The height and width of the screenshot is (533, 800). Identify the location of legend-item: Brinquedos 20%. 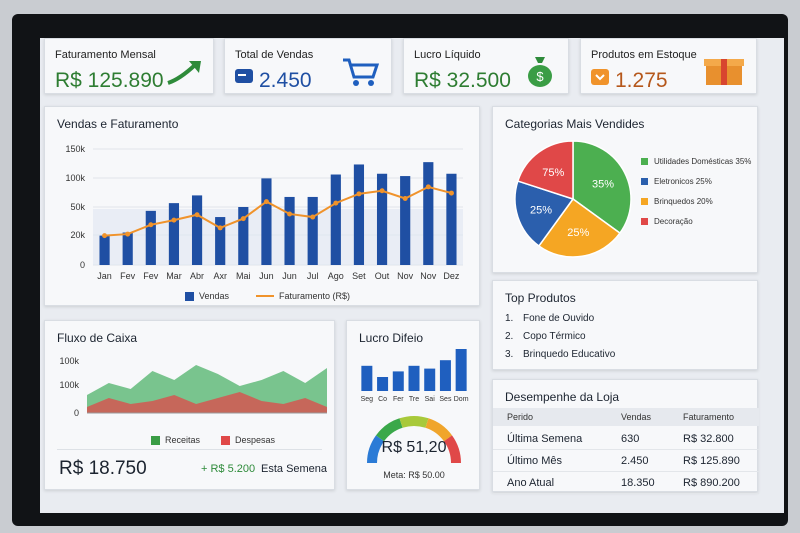
(696, 201).